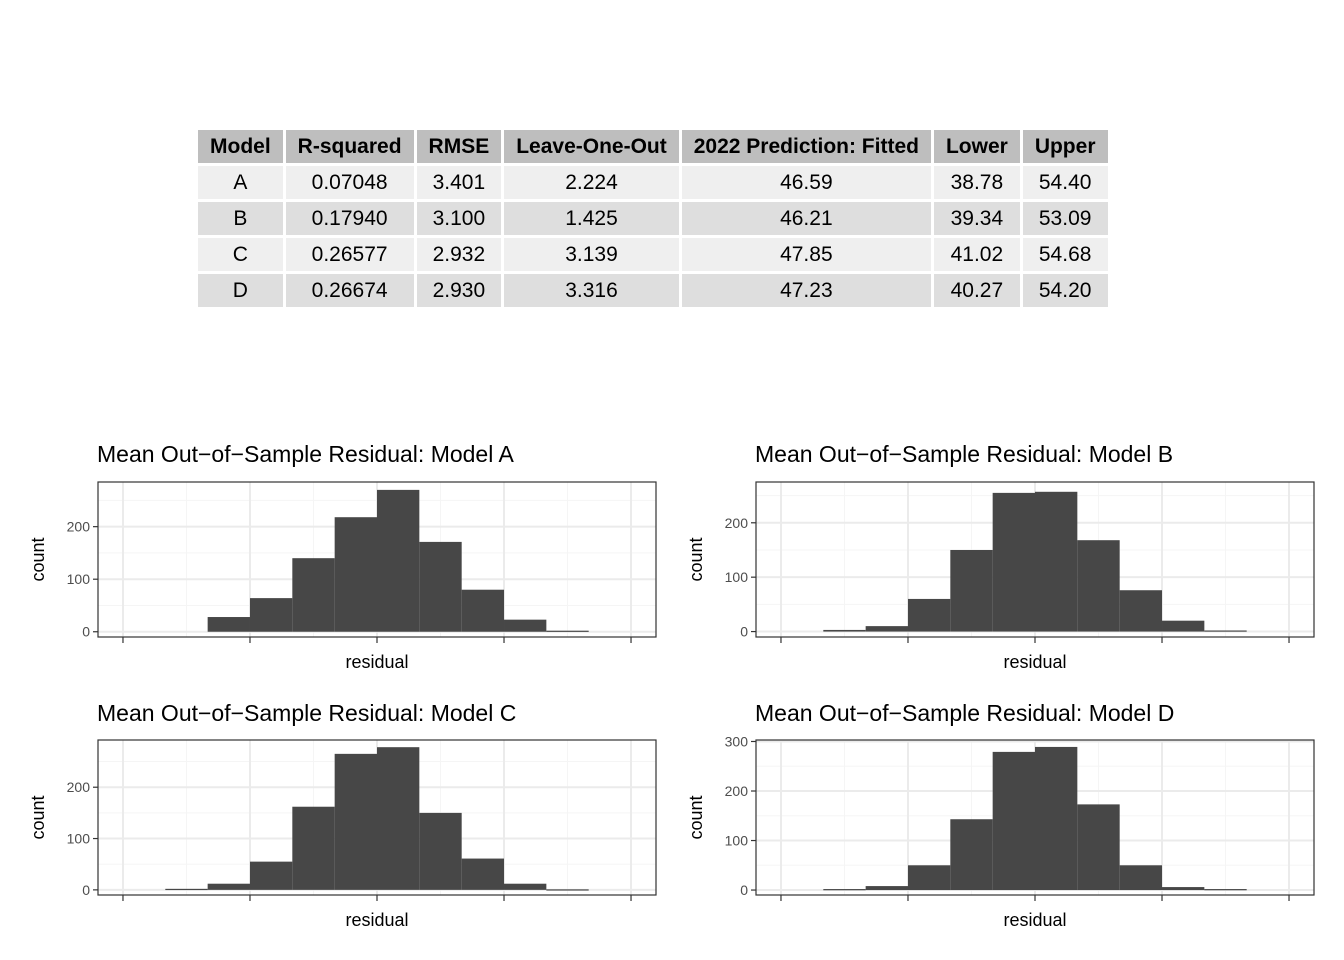 The height and width of the screenshot is (960, 1344). What do you see at coordinates (349, 146) in the screenshot?
I see `header-r-squared: R-squared` at bounding box center [349, 146].